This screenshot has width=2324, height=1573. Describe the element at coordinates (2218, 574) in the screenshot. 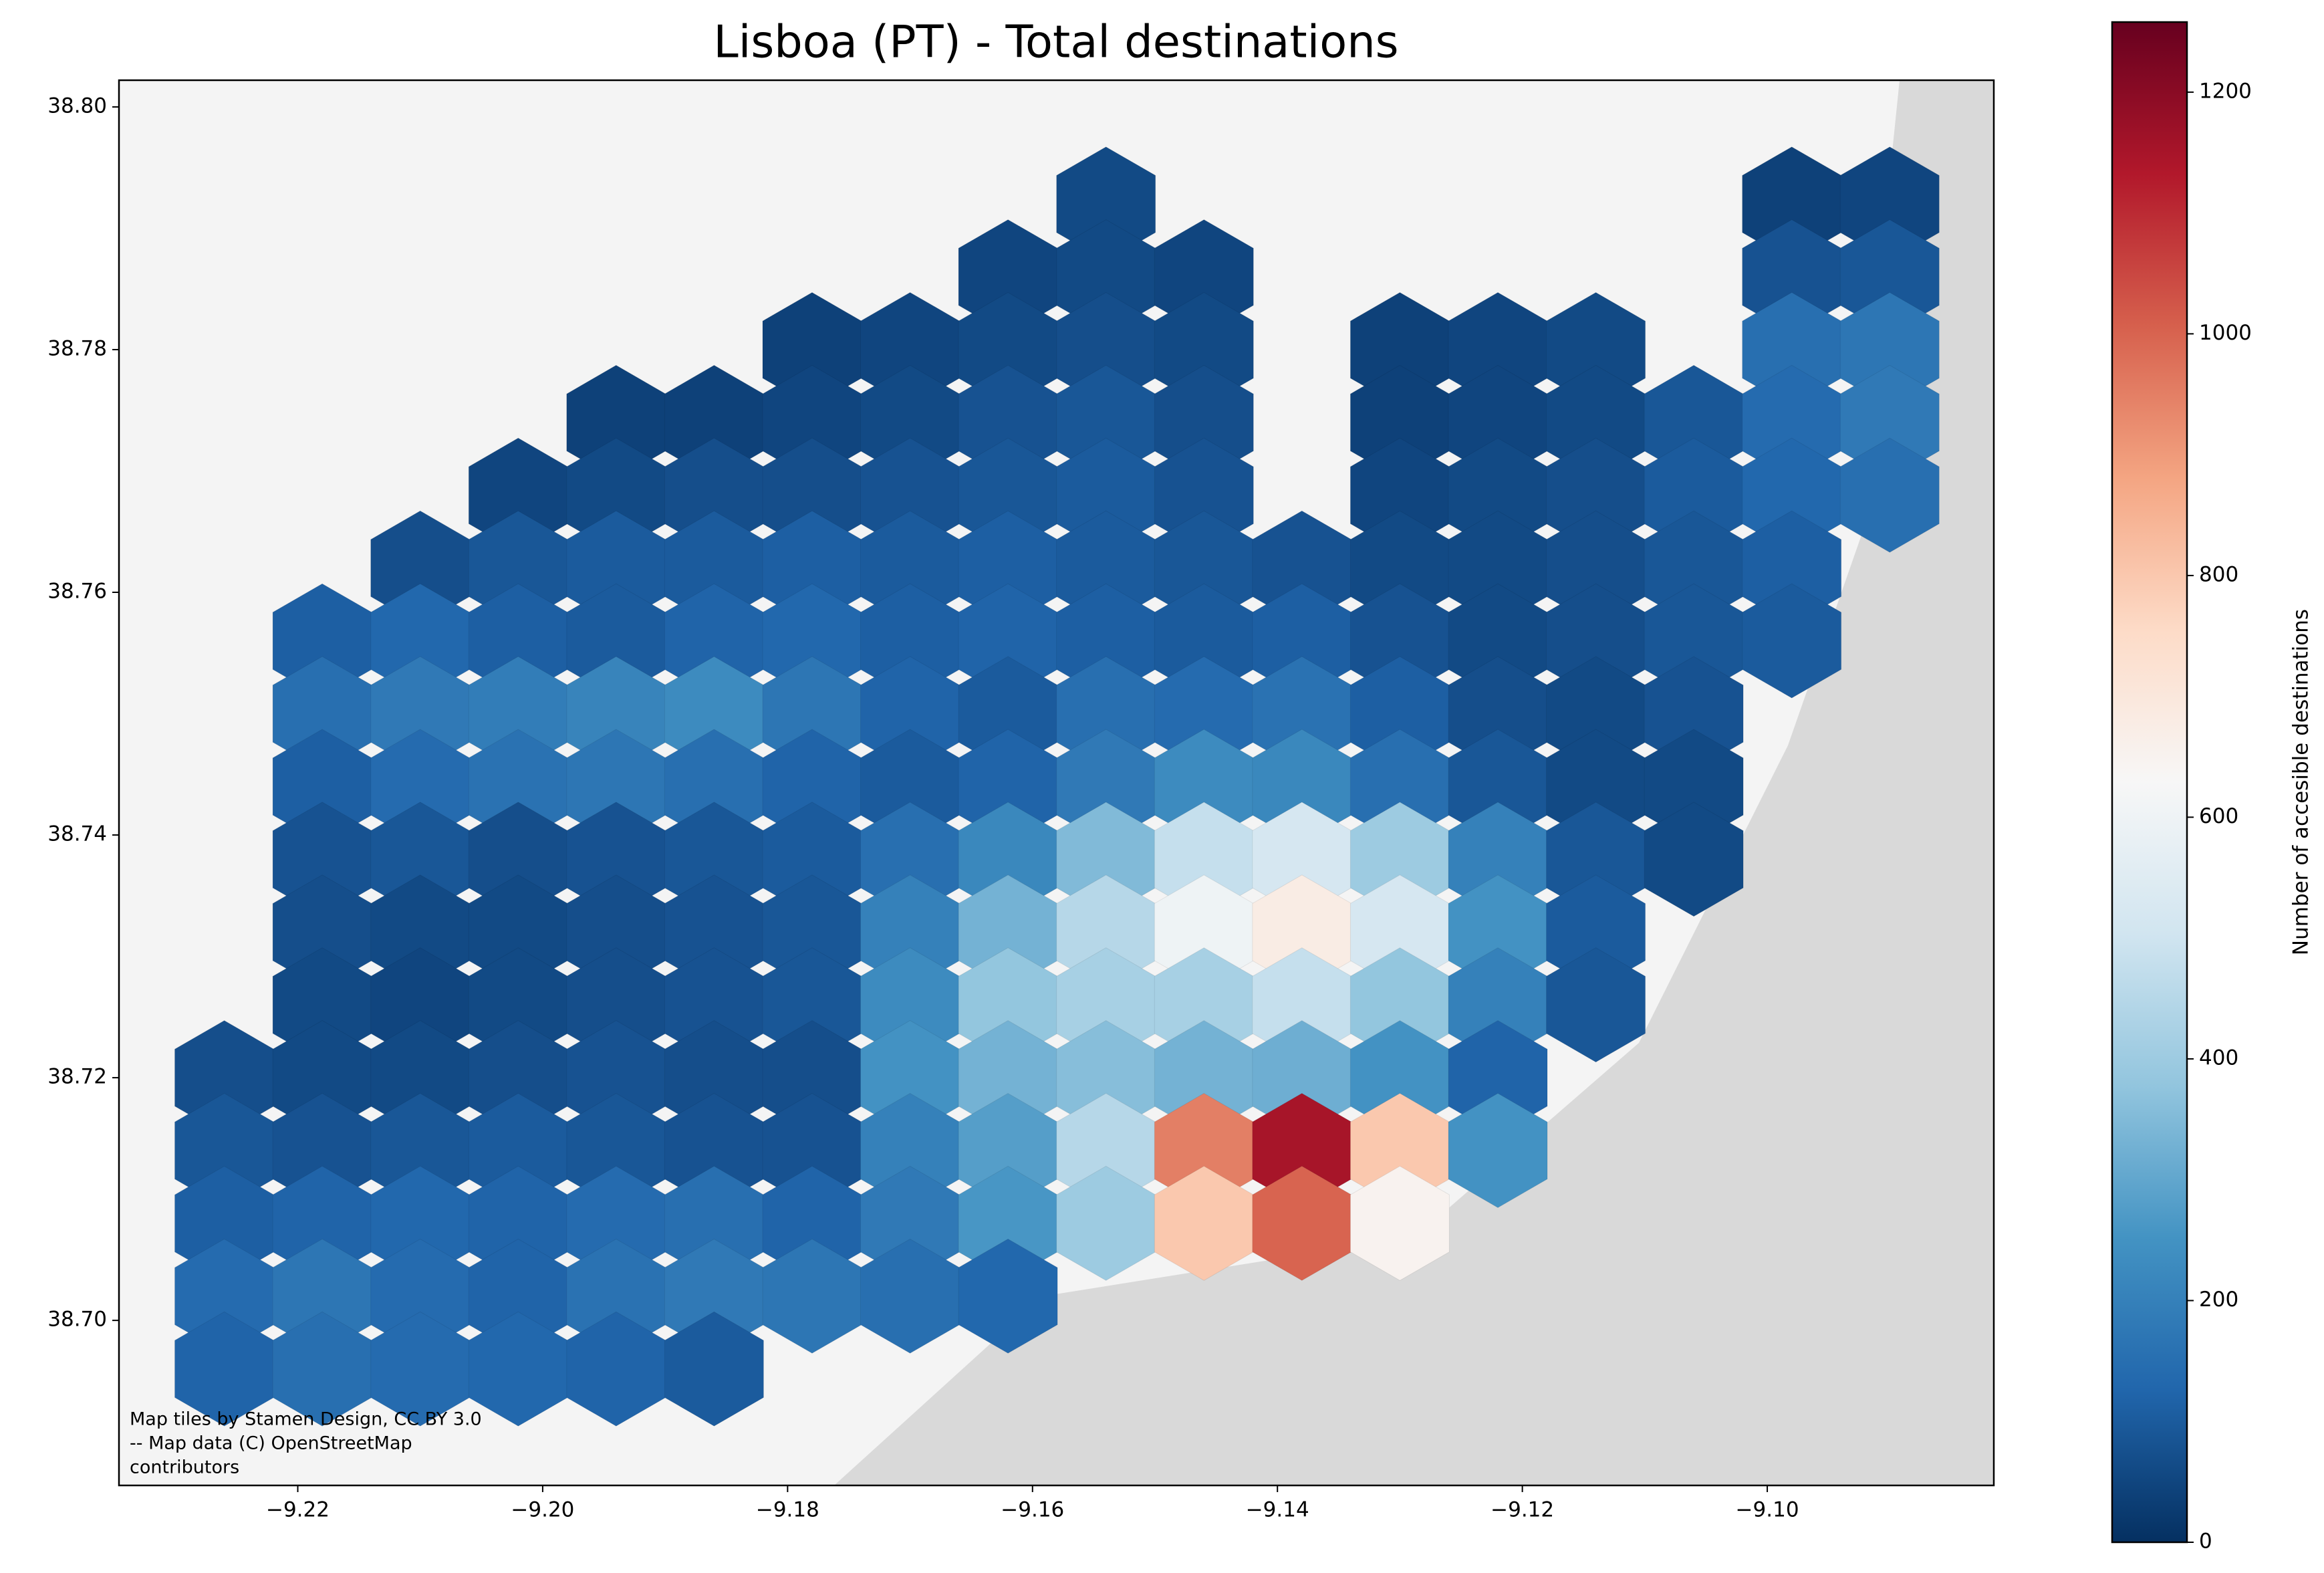

I see `colorbar-tick-label: 800` at that location.